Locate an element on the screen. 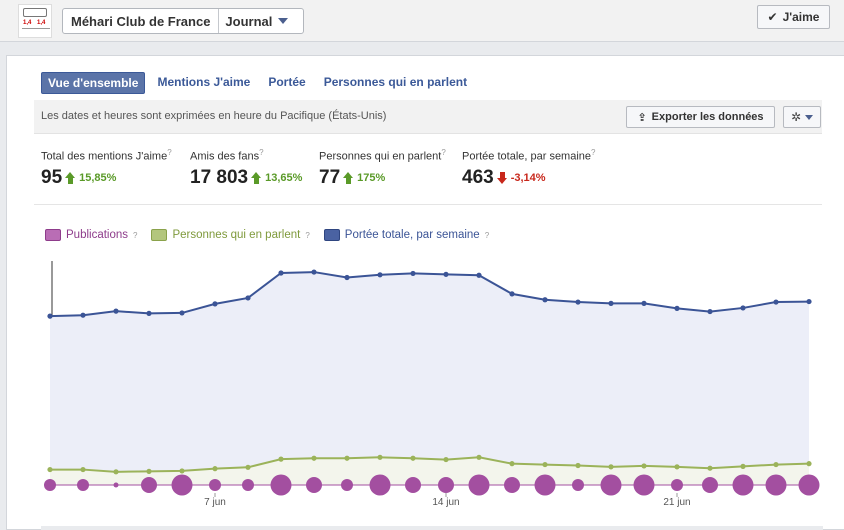 This screenshot has width=844, height=530. logo-text-right: 1,4 is located at coordinates (41, 23).